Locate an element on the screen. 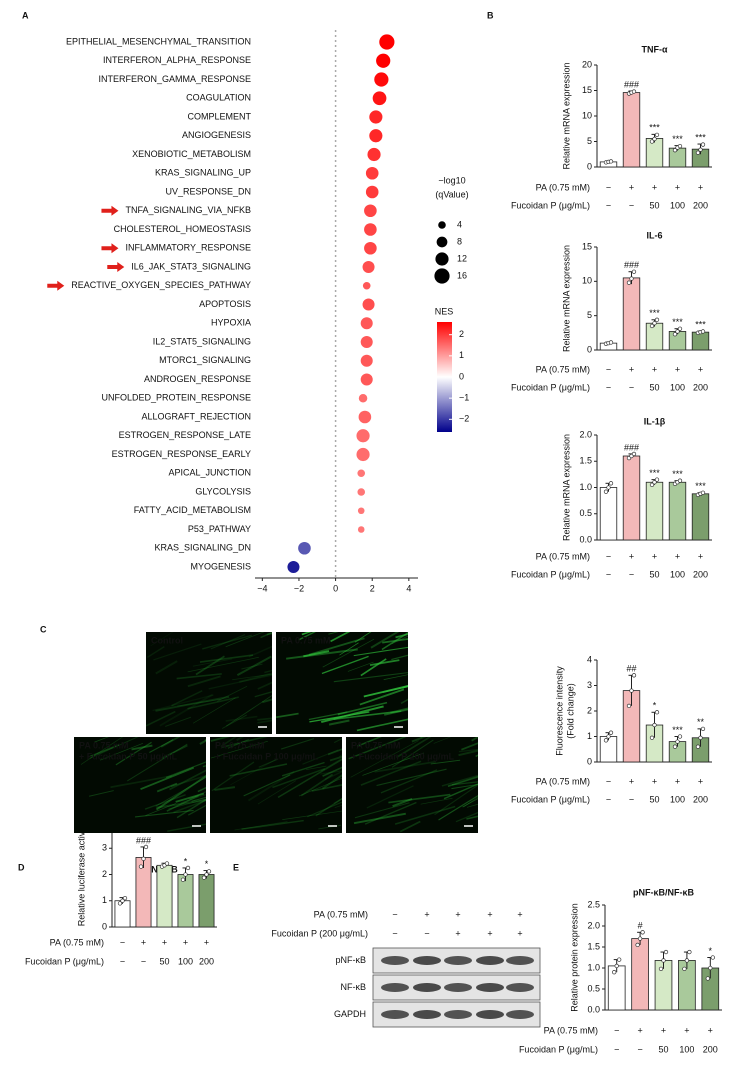 The width and height of the screenshot is (752, 1066). category-label: INTERFERON_GAMMA_RESPONSE is located at coordinates (174, 79).